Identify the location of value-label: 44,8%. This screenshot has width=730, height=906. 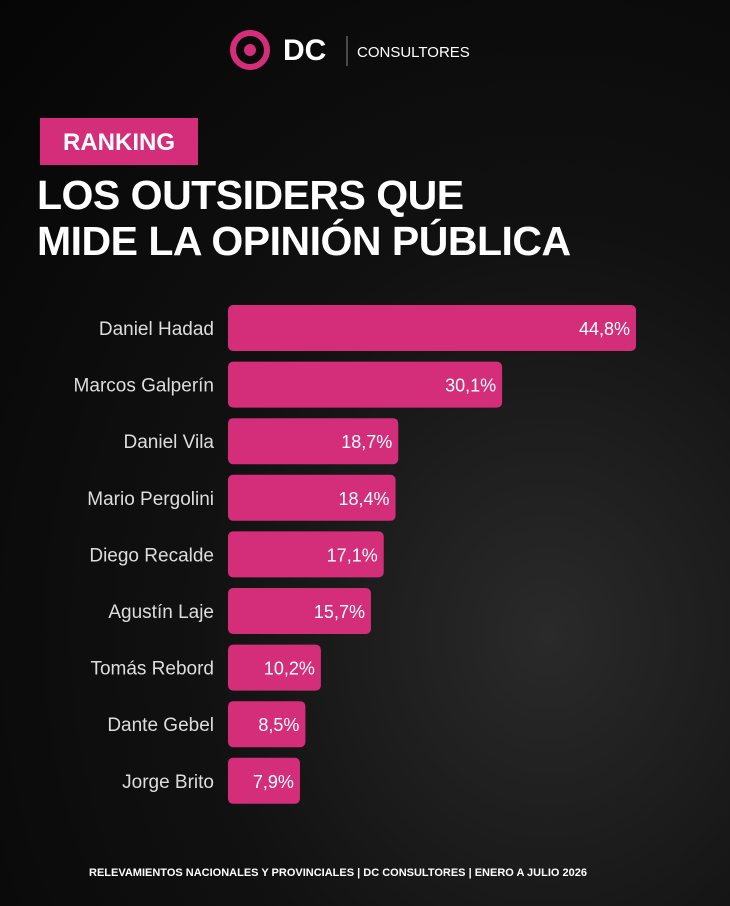
(604, 329).